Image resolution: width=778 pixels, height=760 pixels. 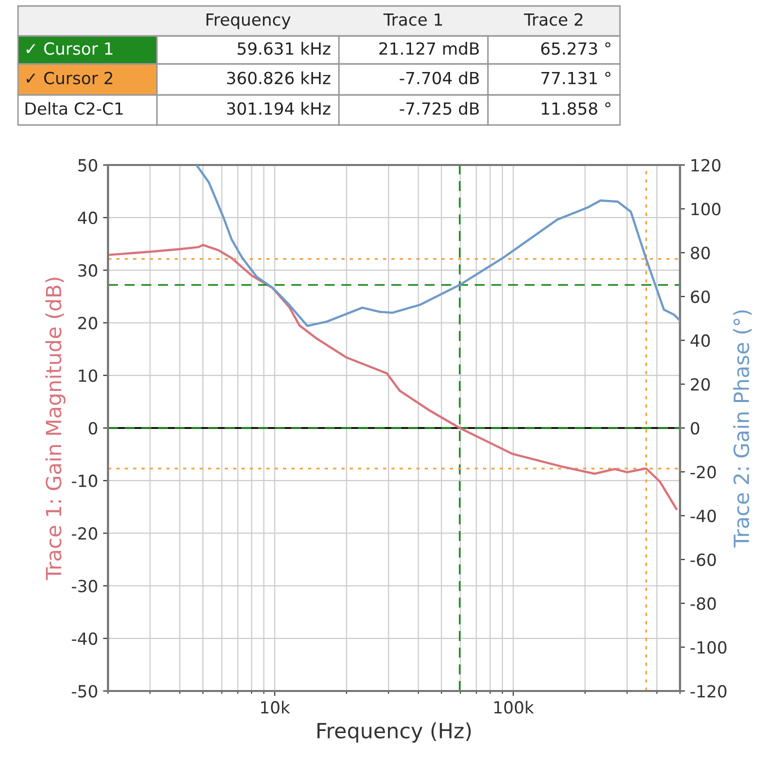 What do you see at coordinates (575, 48) in the screenshot?
I see `text: 65.273 °` at bounding box center [575, 48].